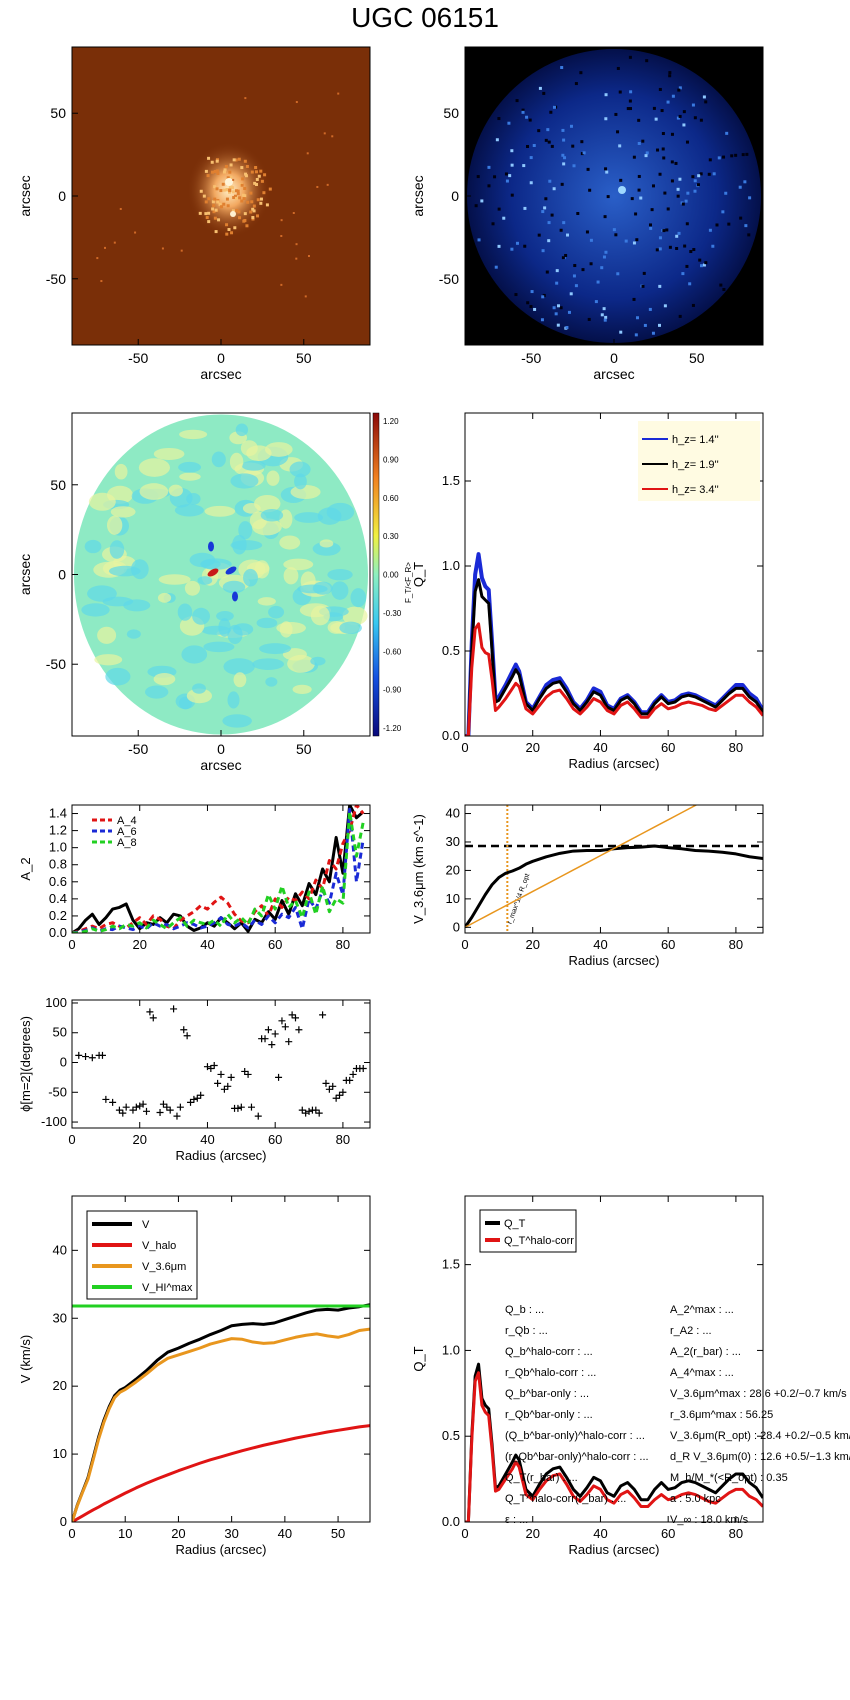 The height and width of the screenshot is (1700, 850). Describe the element at coordinates (159, 1246) in the screenshot. I see `legend-label: V_halo` at that location.